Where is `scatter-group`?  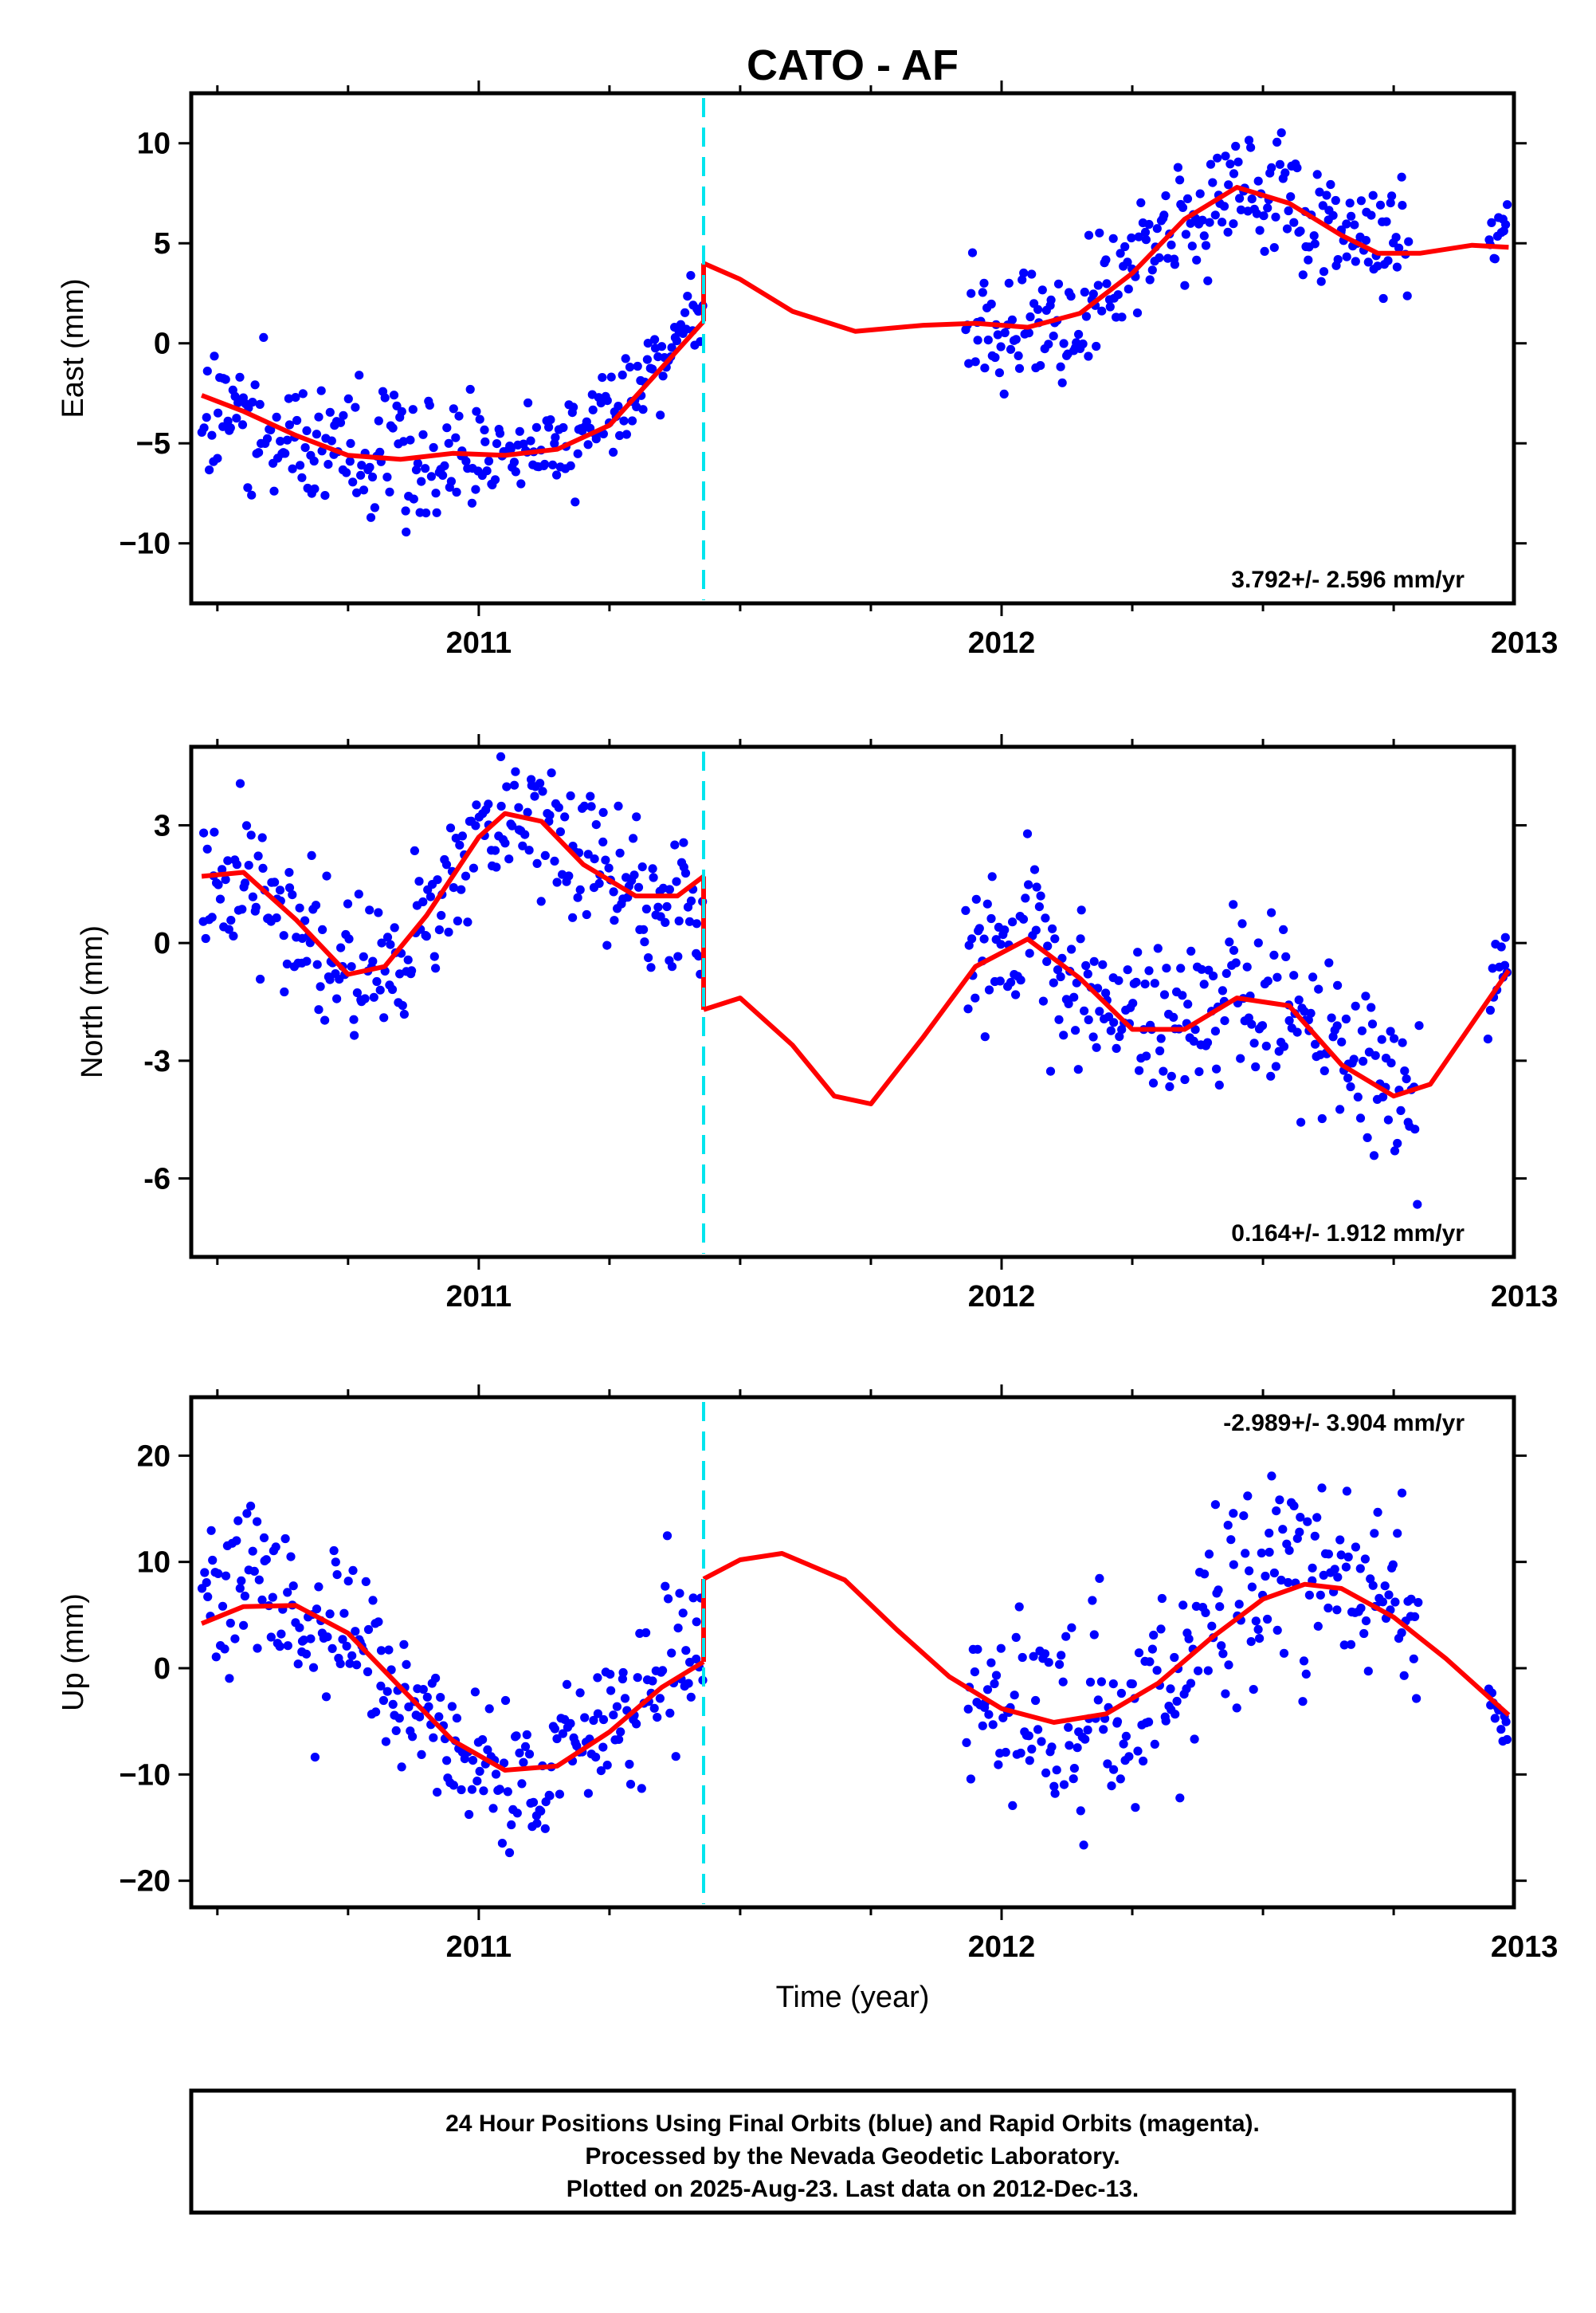 scatter-group is located at coordinates (855, 332).